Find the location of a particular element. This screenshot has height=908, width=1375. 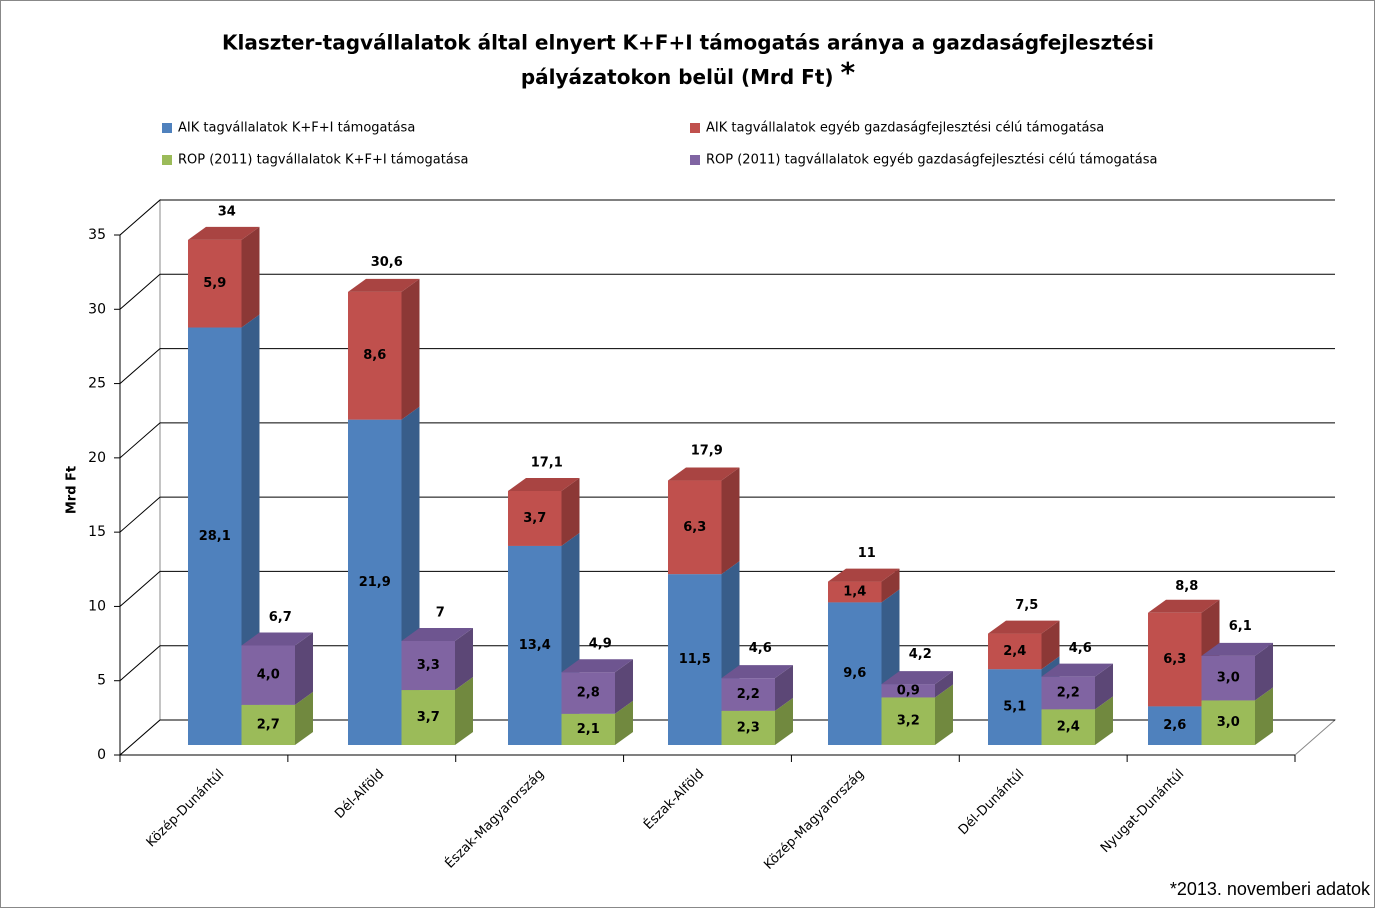

value-label: 5,1 is located at coordinates (1014, 707).